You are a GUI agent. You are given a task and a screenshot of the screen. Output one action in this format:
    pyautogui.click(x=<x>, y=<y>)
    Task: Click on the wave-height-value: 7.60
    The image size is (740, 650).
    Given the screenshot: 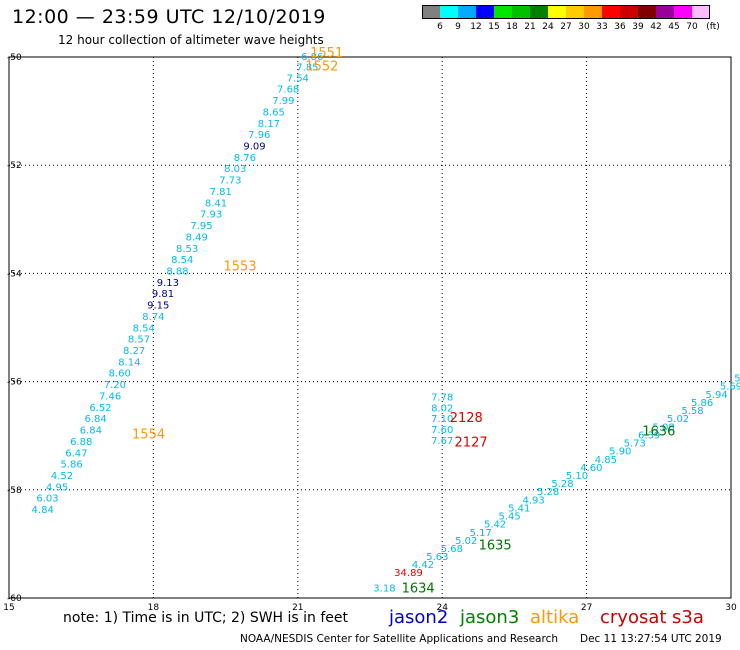 What is the action you would take?
    pyautogui.click(x=442, y=430)
    